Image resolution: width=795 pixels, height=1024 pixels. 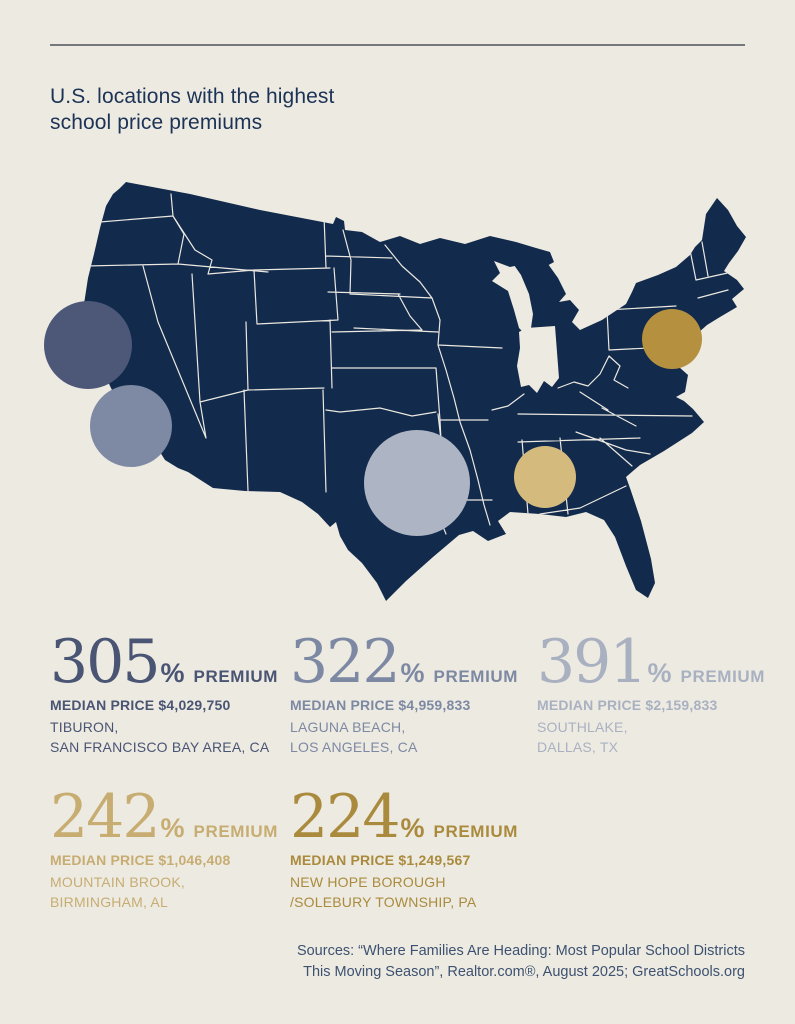 I want to click on stat-headline: 322% PREMIUM, so click(x=413, y=662).